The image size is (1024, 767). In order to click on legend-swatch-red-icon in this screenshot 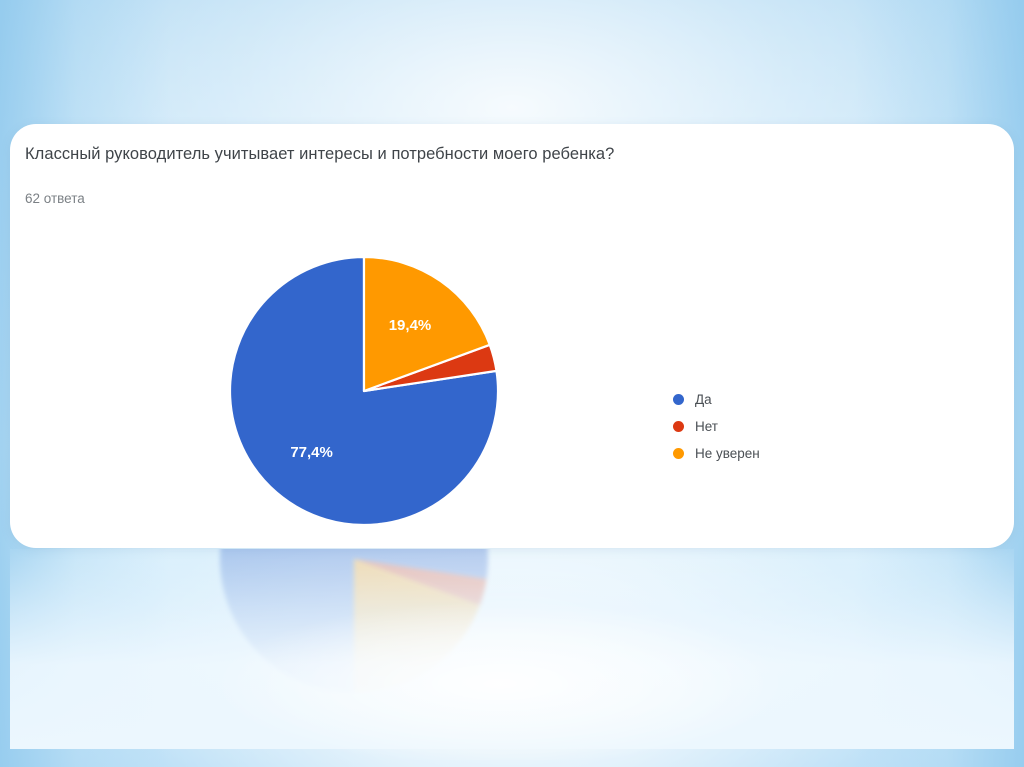, I will do `click(678, 426)`.